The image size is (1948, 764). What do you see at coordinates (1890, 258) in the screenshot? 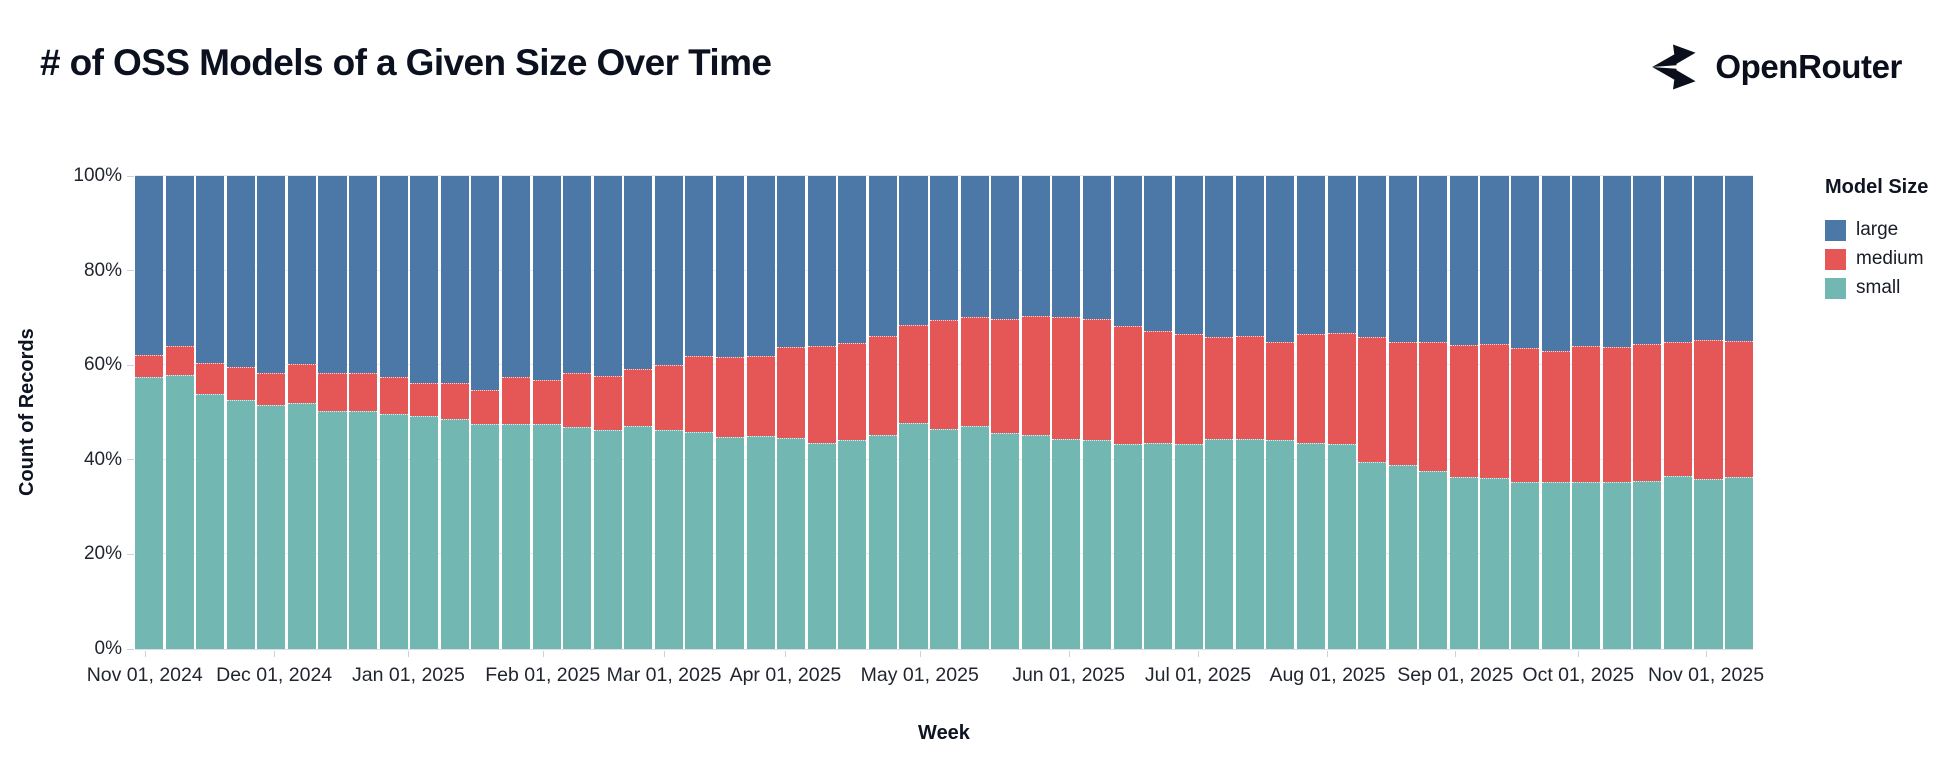
I see `legend-label: medium` at bounding box center [1890, 258].